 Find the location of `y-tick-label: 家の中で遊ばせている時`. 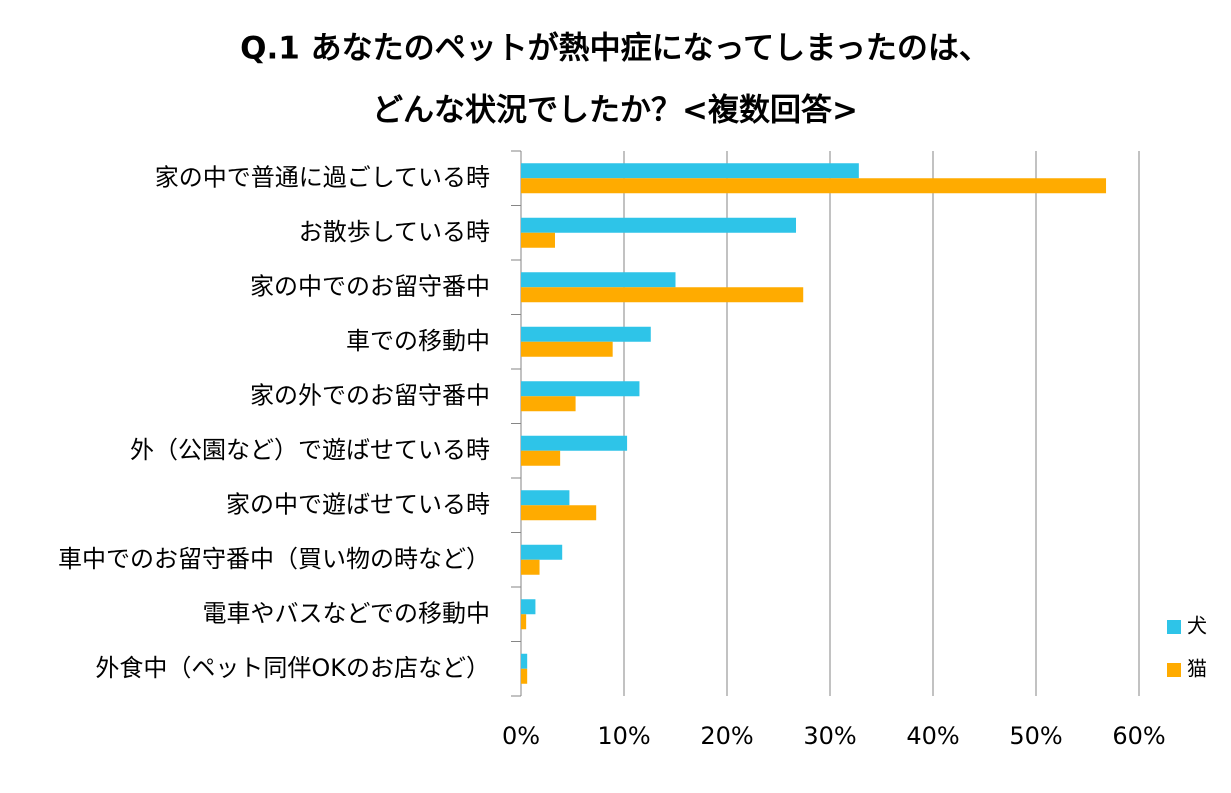

y-tick-label: 家の中で遊ばせている時 is located at coordinates (358, 504).